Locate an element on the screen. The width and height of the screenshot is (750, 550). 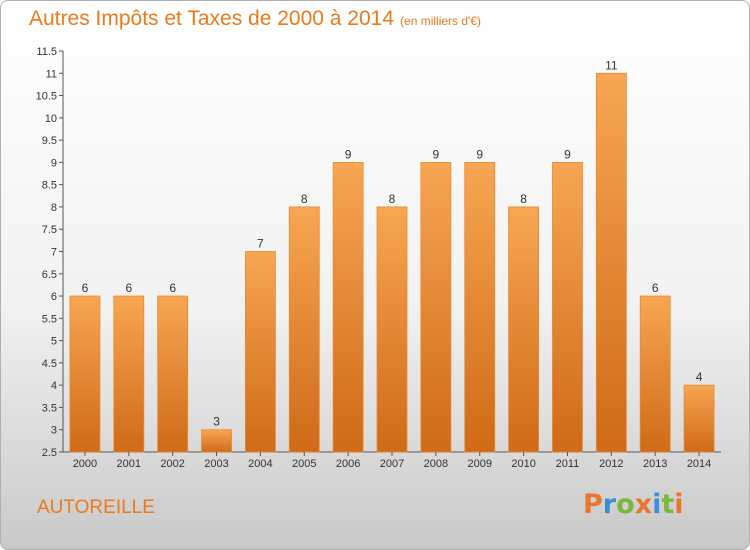
y-tick-label: 9 is located at coordinates (54, 163).